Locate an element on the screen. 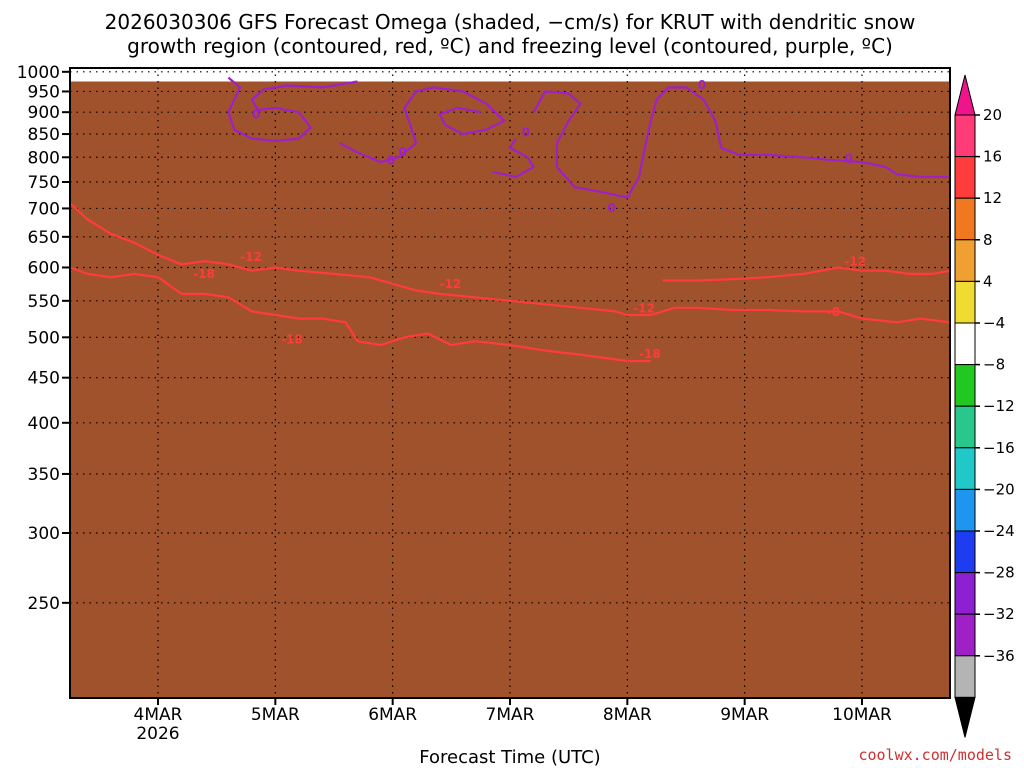  contour-label-0: -18 is located at coordinates (204, 274).